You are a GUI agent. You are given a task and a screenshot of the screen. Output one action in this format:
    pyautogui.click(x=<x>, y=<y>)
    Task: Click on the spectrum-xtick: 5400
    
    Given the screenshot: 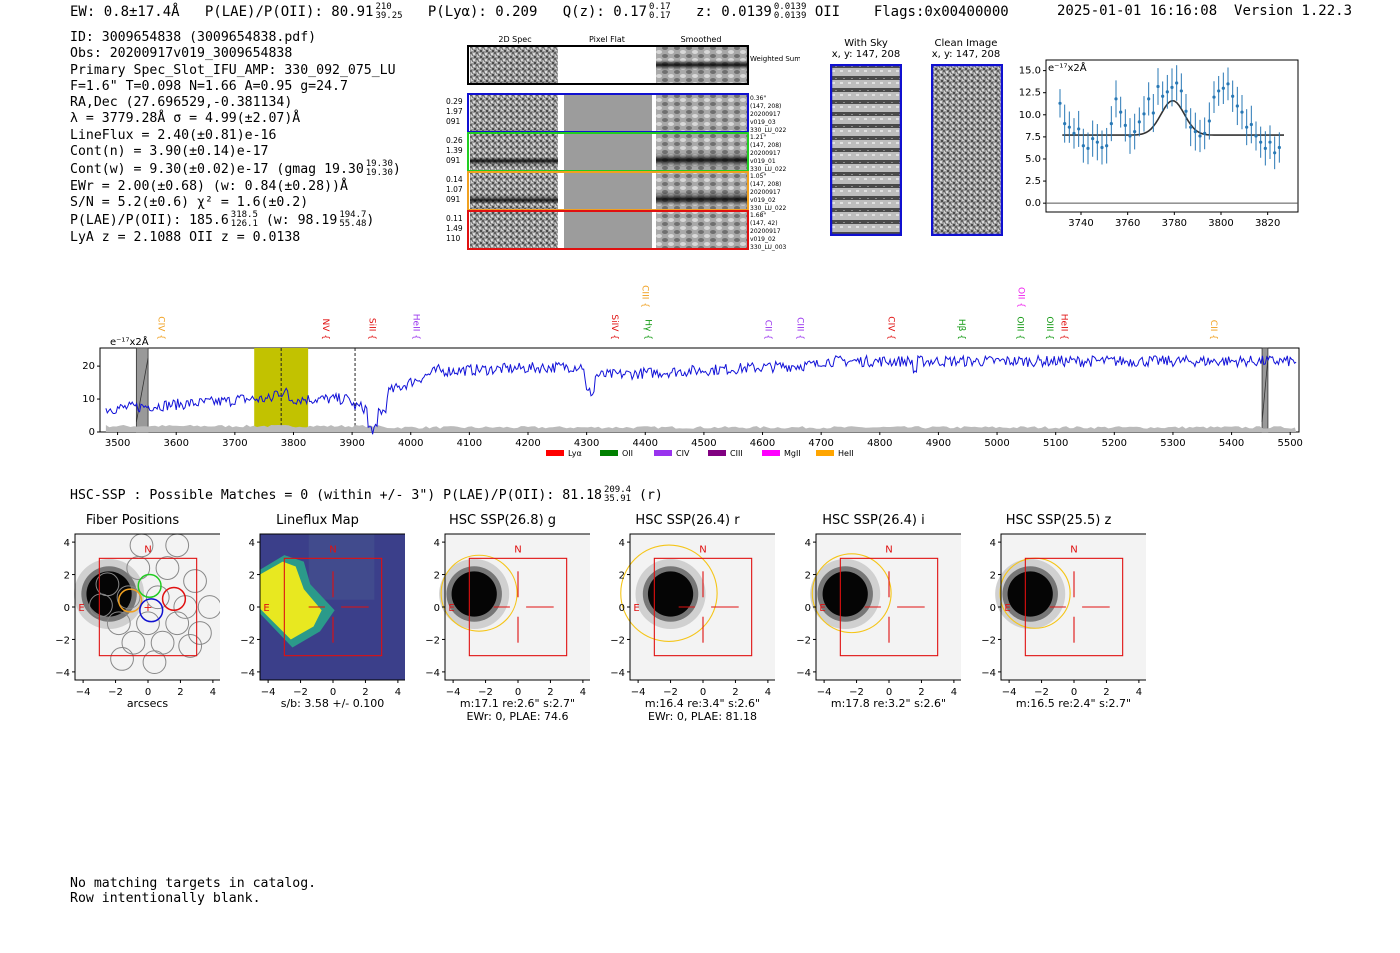 What is the action you would take?
    pyautogui.click(x=1231, y=443)
    